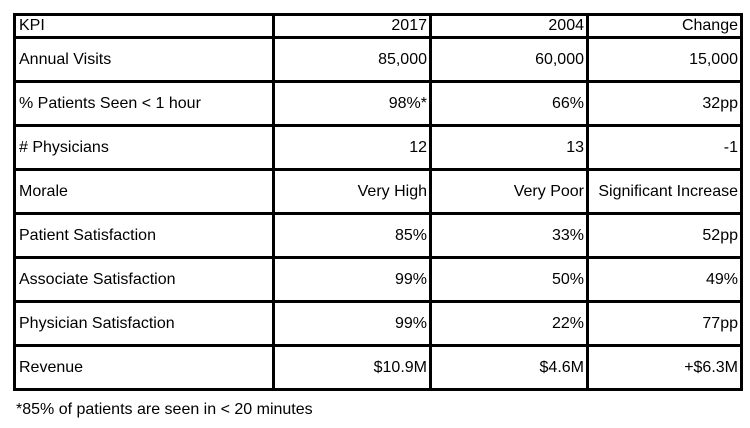 The width and height of the screenshot is (750, 428). I want to click on kpi-cell: Patient Satisfaction, so click(144, 235).